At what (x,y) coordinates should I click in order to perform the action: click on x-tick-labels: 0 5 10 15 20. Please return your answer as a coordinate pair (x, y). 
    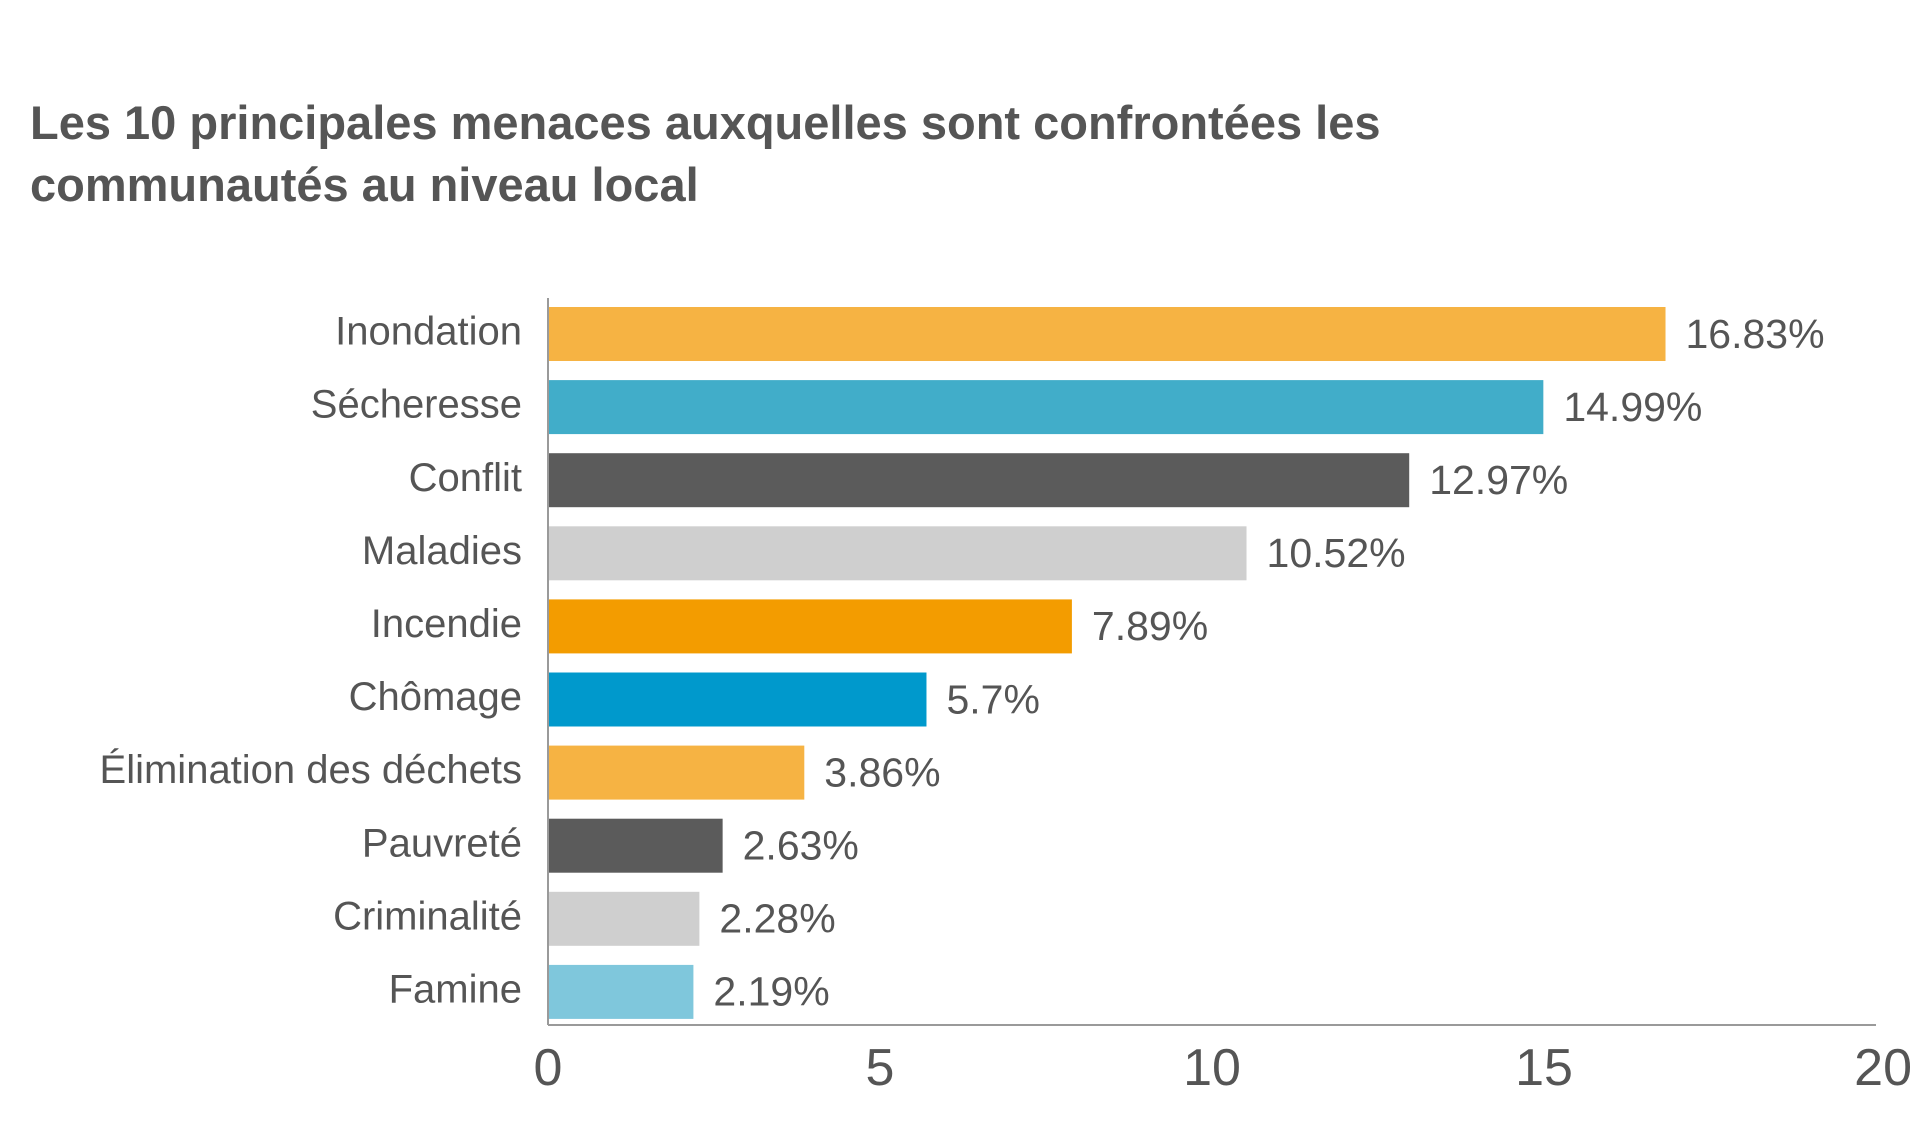
    Looking at the image, I should click on (1223, 1068).